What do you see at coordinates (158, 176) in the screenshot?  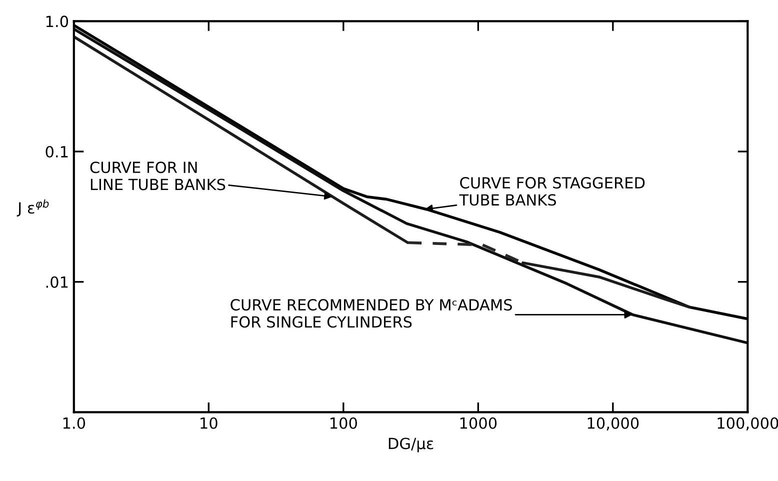 I see `annotation: CURVE FOR IN LINE TUBE BANKS` at bounding box center [158, 176].